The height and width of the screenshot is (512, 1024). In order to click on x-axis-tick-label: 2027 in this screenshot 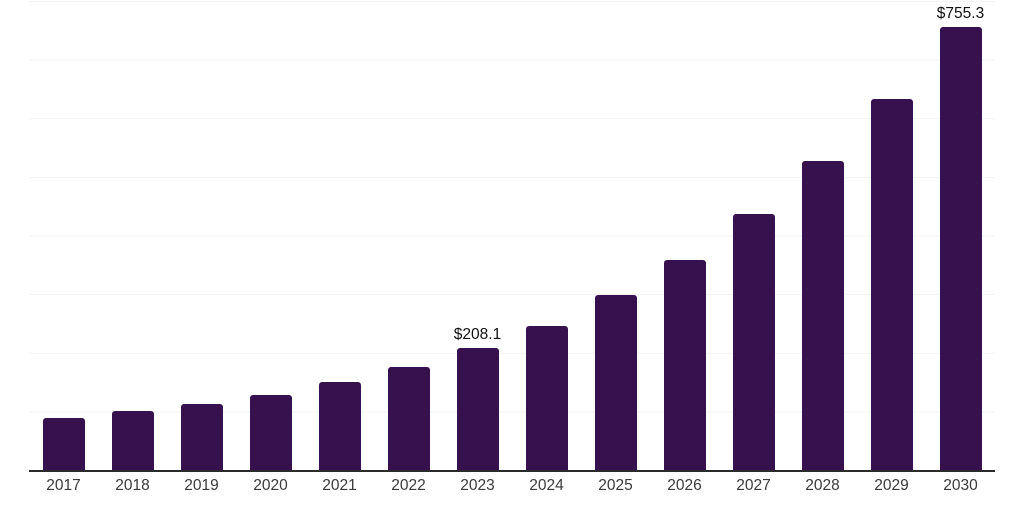, I will do `click(753, 485)`.